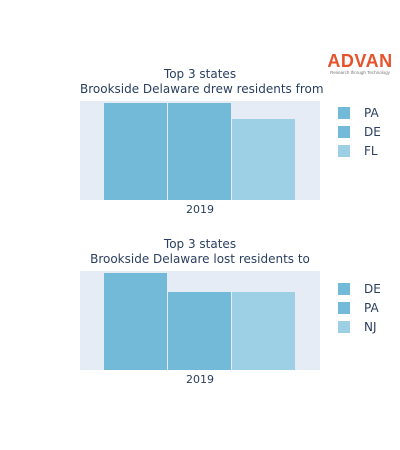 This screenshot has height=450, width=400. What do you see at coordinates (263, 331) in the screenshot?
I see `bar-nj` at bounding box center [263, 331].